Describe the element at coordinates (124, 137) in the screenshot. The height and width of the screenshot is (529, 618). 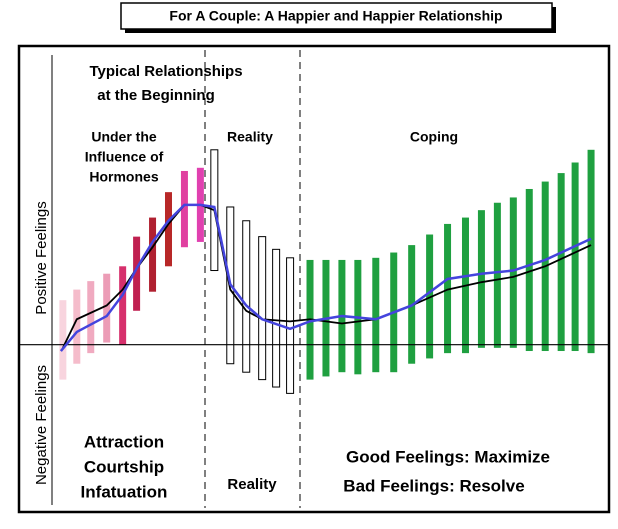
I see `annotation: Under the` at that location.